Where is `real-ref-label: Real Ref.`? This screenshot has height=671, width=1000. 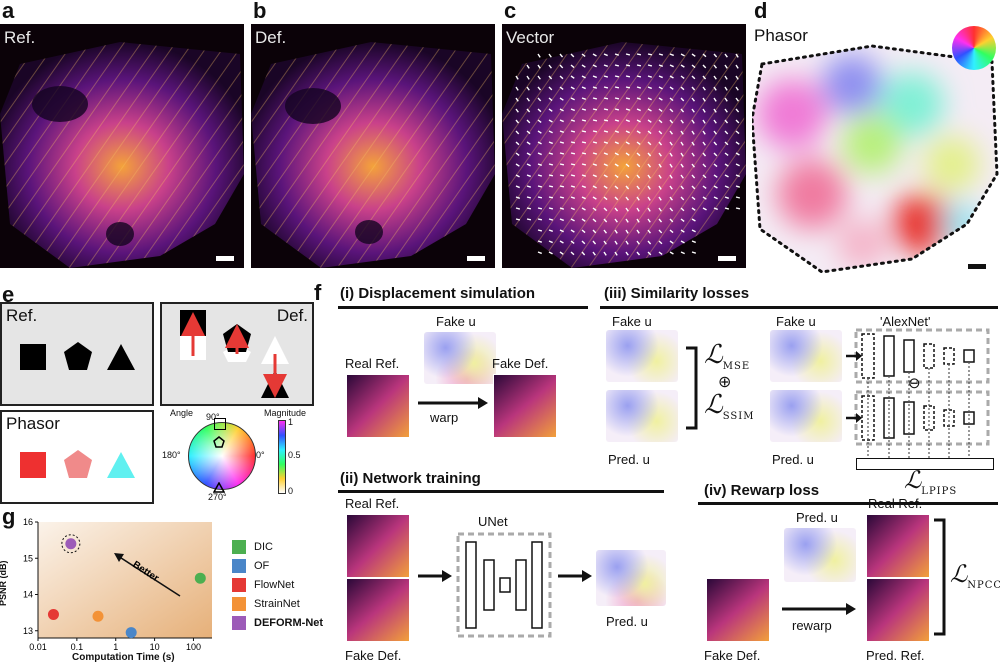 real-ref-label: Real Ref. is located at coordinates (372, 363).